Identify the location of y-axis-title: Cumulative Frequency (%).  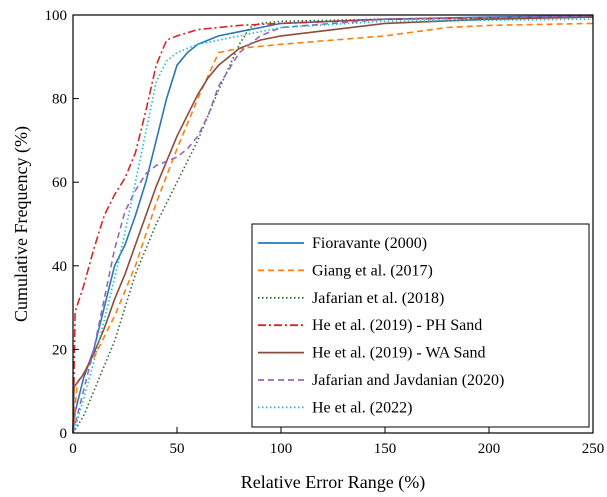
(21, 224).